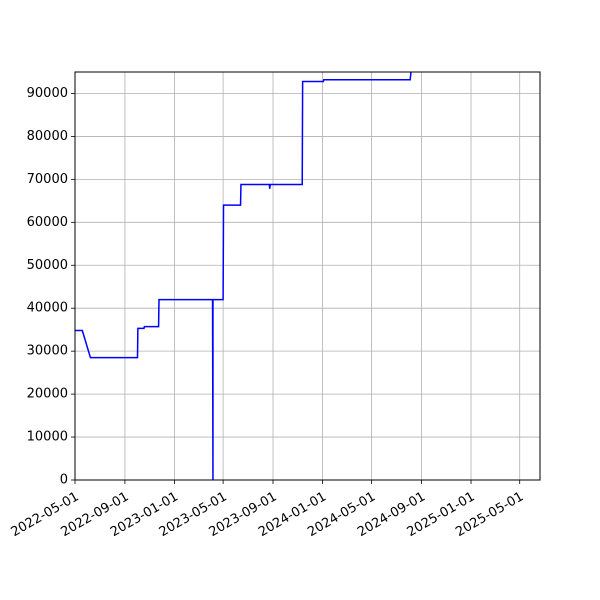 This screenshot has height=600, width=600. What do you see at coordinates (47, 136) in the screenshot?
I see `y-tick-label: 80000` at bounding box center [47, 136].